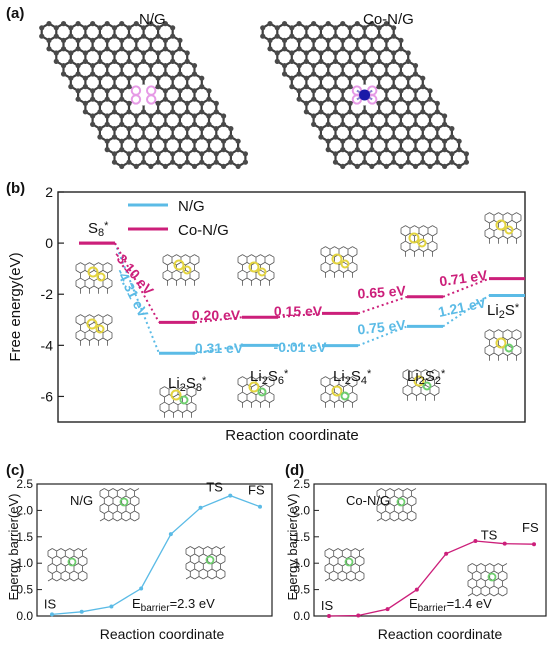  Describe the element at coordinates (93, 228) in the screenshot. I see `step-label-part: S` at that location.